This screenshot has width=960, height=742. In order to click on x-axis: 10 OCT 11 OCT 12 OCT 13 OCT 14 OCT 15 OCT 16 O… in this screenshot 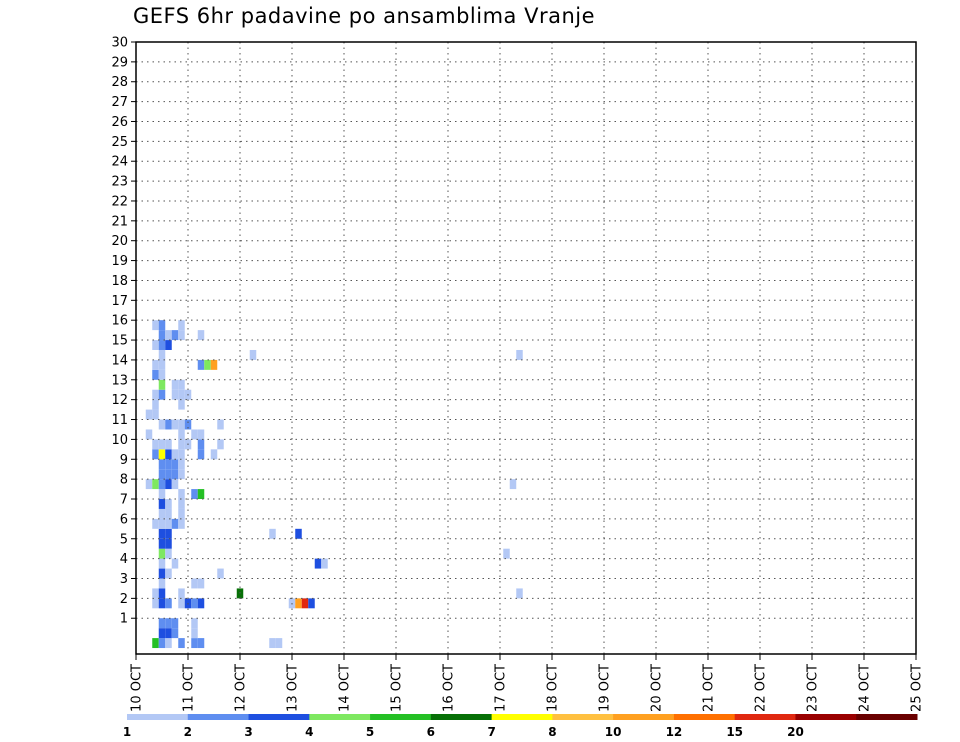, I will do `click(527, 683)`.